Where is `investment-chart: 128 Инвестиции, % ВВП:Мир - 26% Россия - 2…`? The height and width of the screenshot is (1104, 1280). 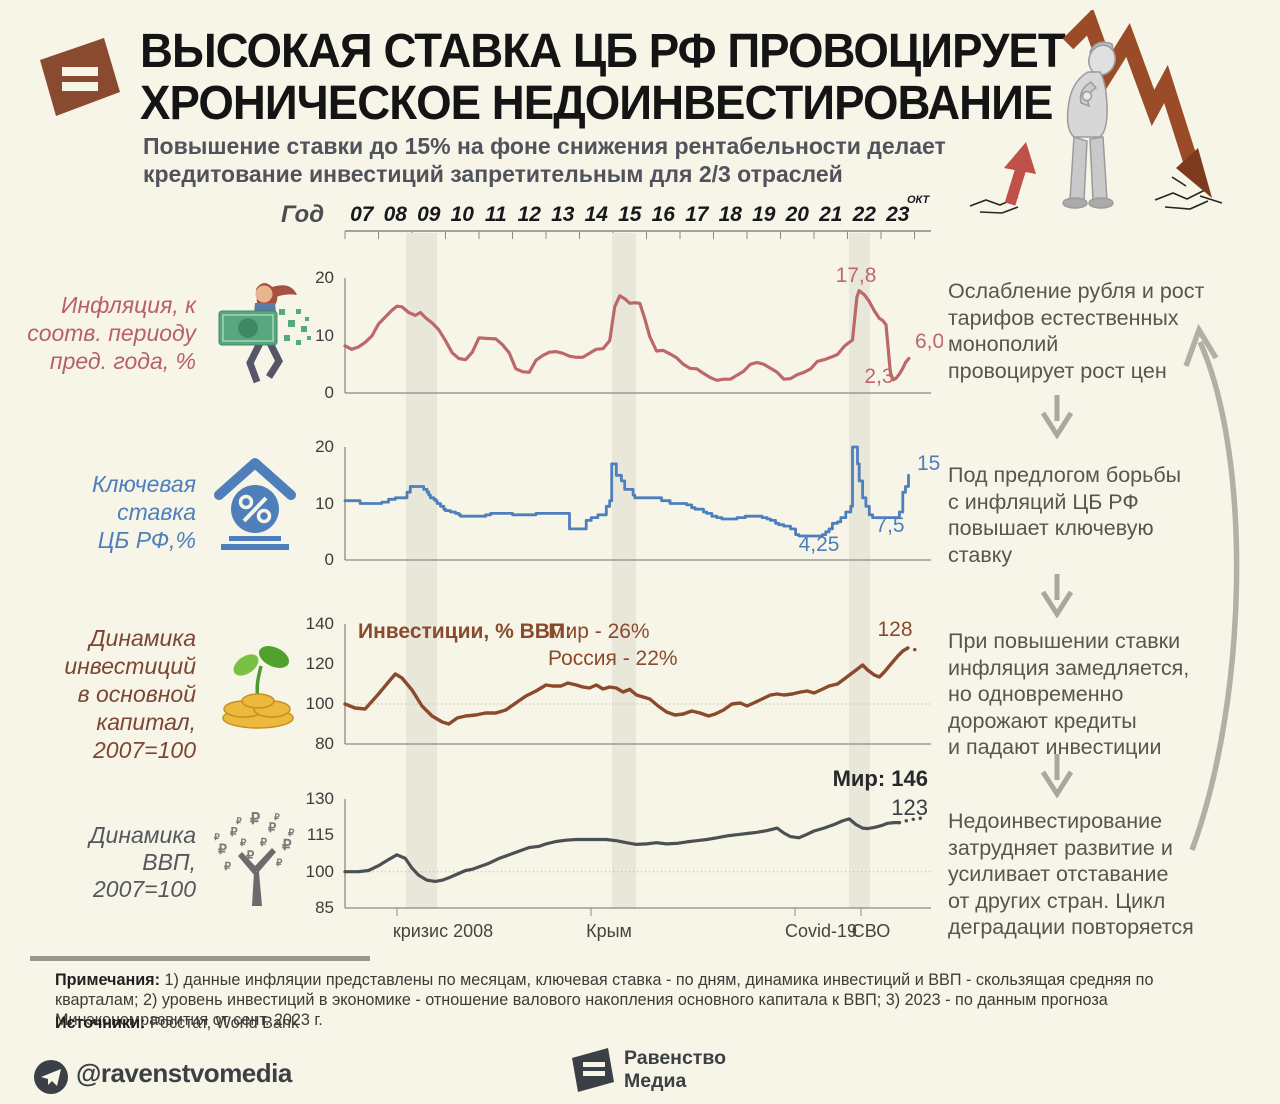
investment-chart: 128 Инвестиции, % ВВП:Мир - 26% Россия - 2… is located at coordinates (637, 681).